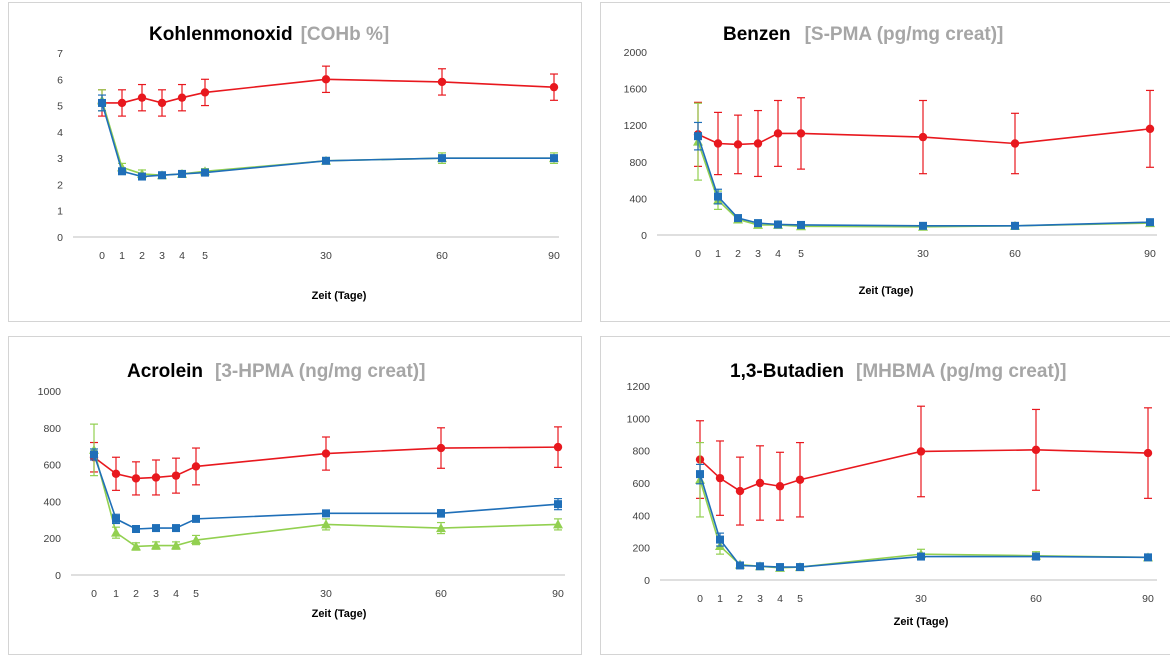  I want to click on series-line-red, so click(924, 470).